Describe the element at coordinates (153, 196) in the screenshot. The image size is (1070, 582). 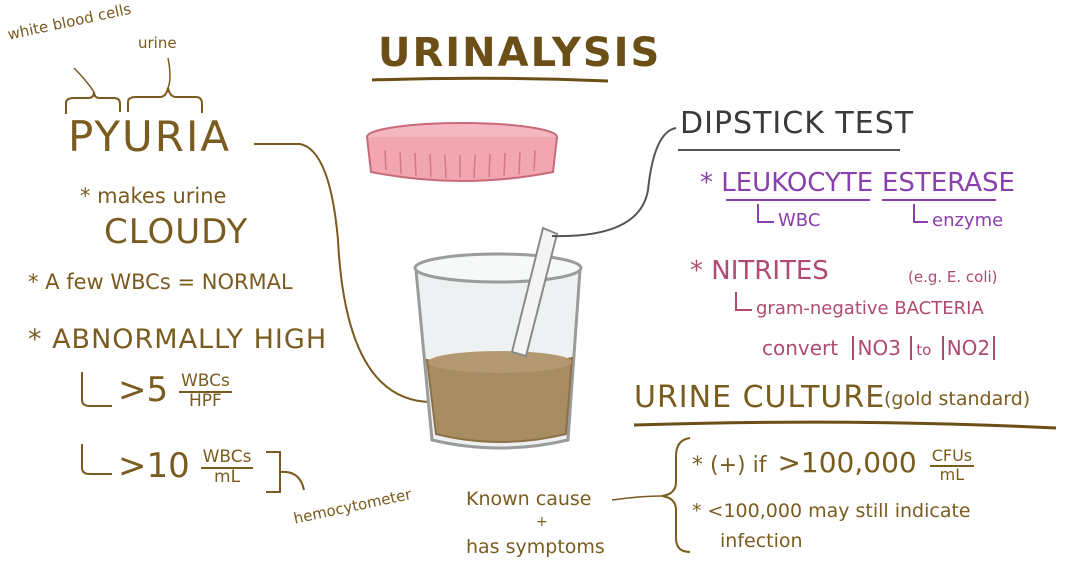
I see `makes-urine-text: * makes urine` at that location.